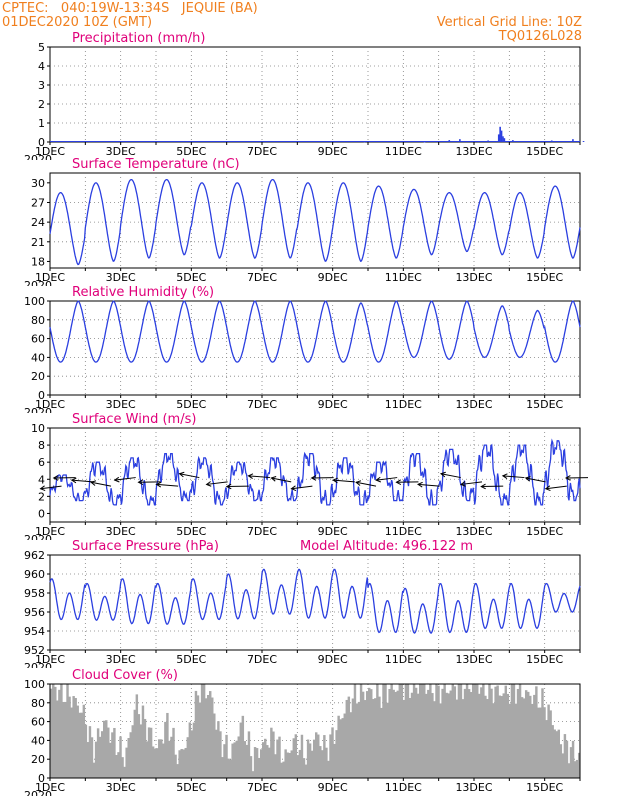  I want to click on y-tick-label: 4, so click(41, 479).